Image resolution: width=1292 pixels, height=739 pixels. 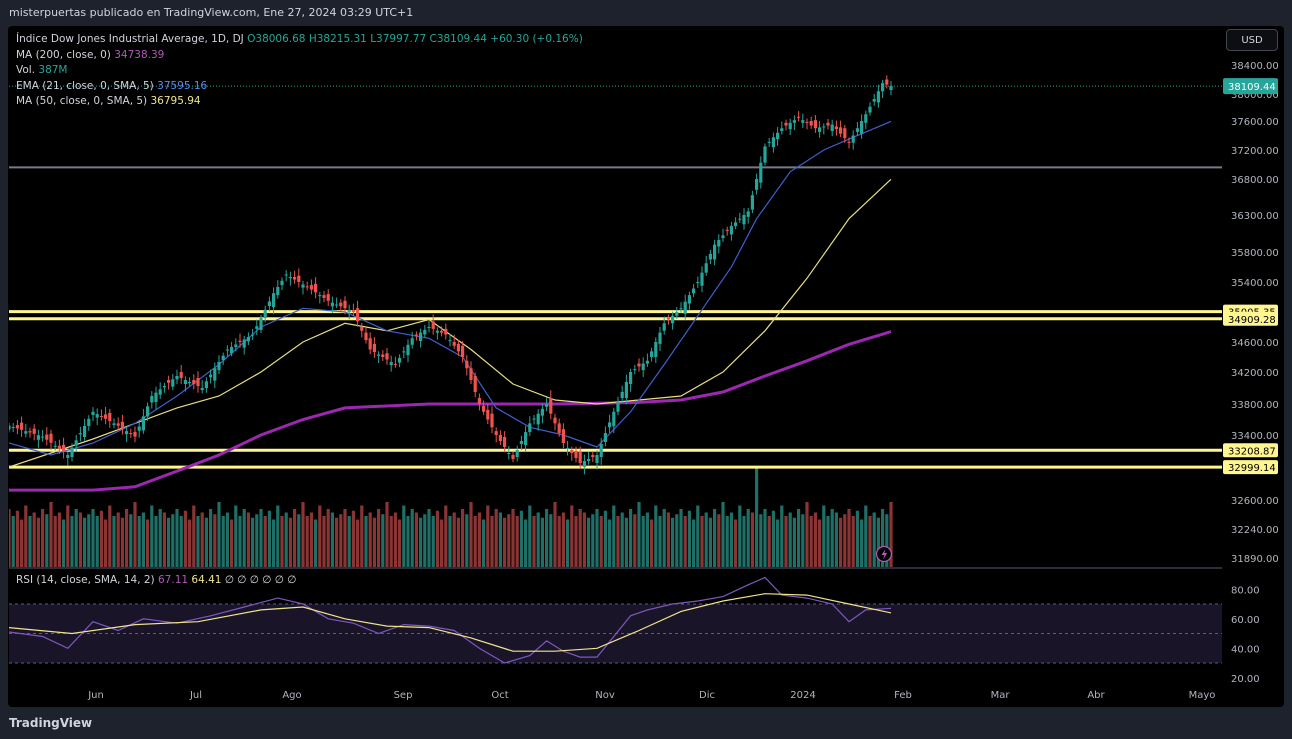 What do you see at coordinates (1245, 590) in the screenshot?
I see `rsi-axis-tick: 80.00` at bounding box center [1245, 590].